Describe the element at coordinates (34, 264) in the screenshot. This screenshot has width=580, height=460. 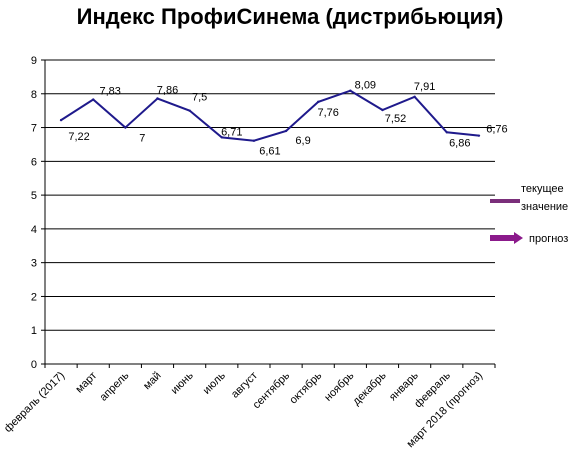
I see `y-tick-label: 3` at that location.